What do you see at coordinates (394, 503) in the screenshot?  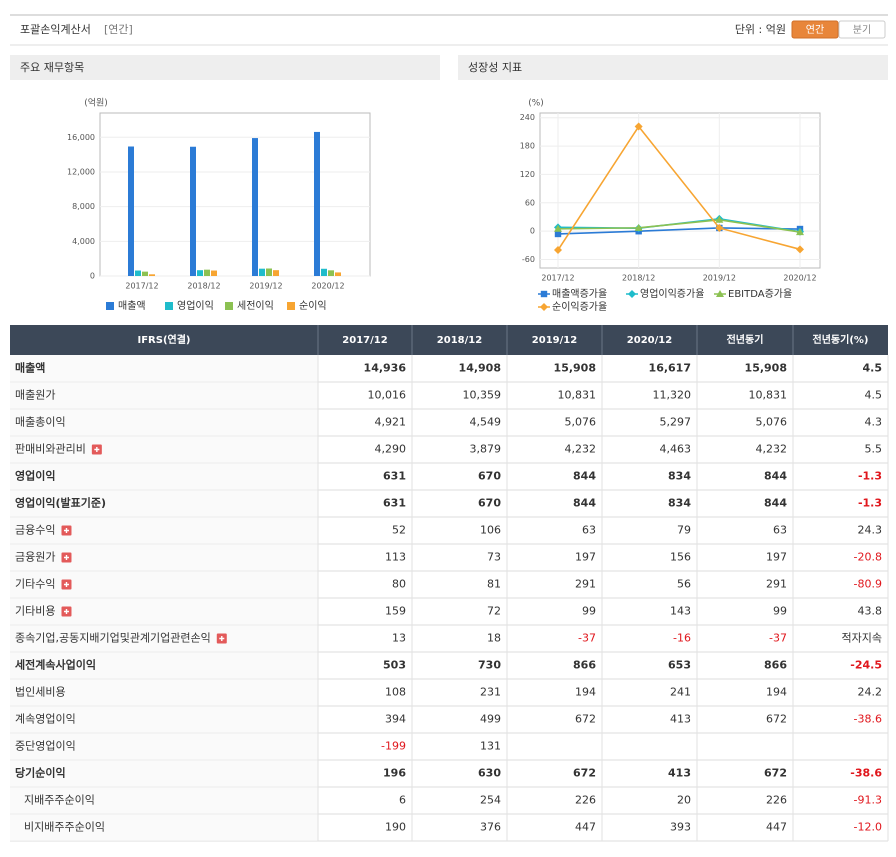 I see `cell: 631` at bounding box center [394, 503].